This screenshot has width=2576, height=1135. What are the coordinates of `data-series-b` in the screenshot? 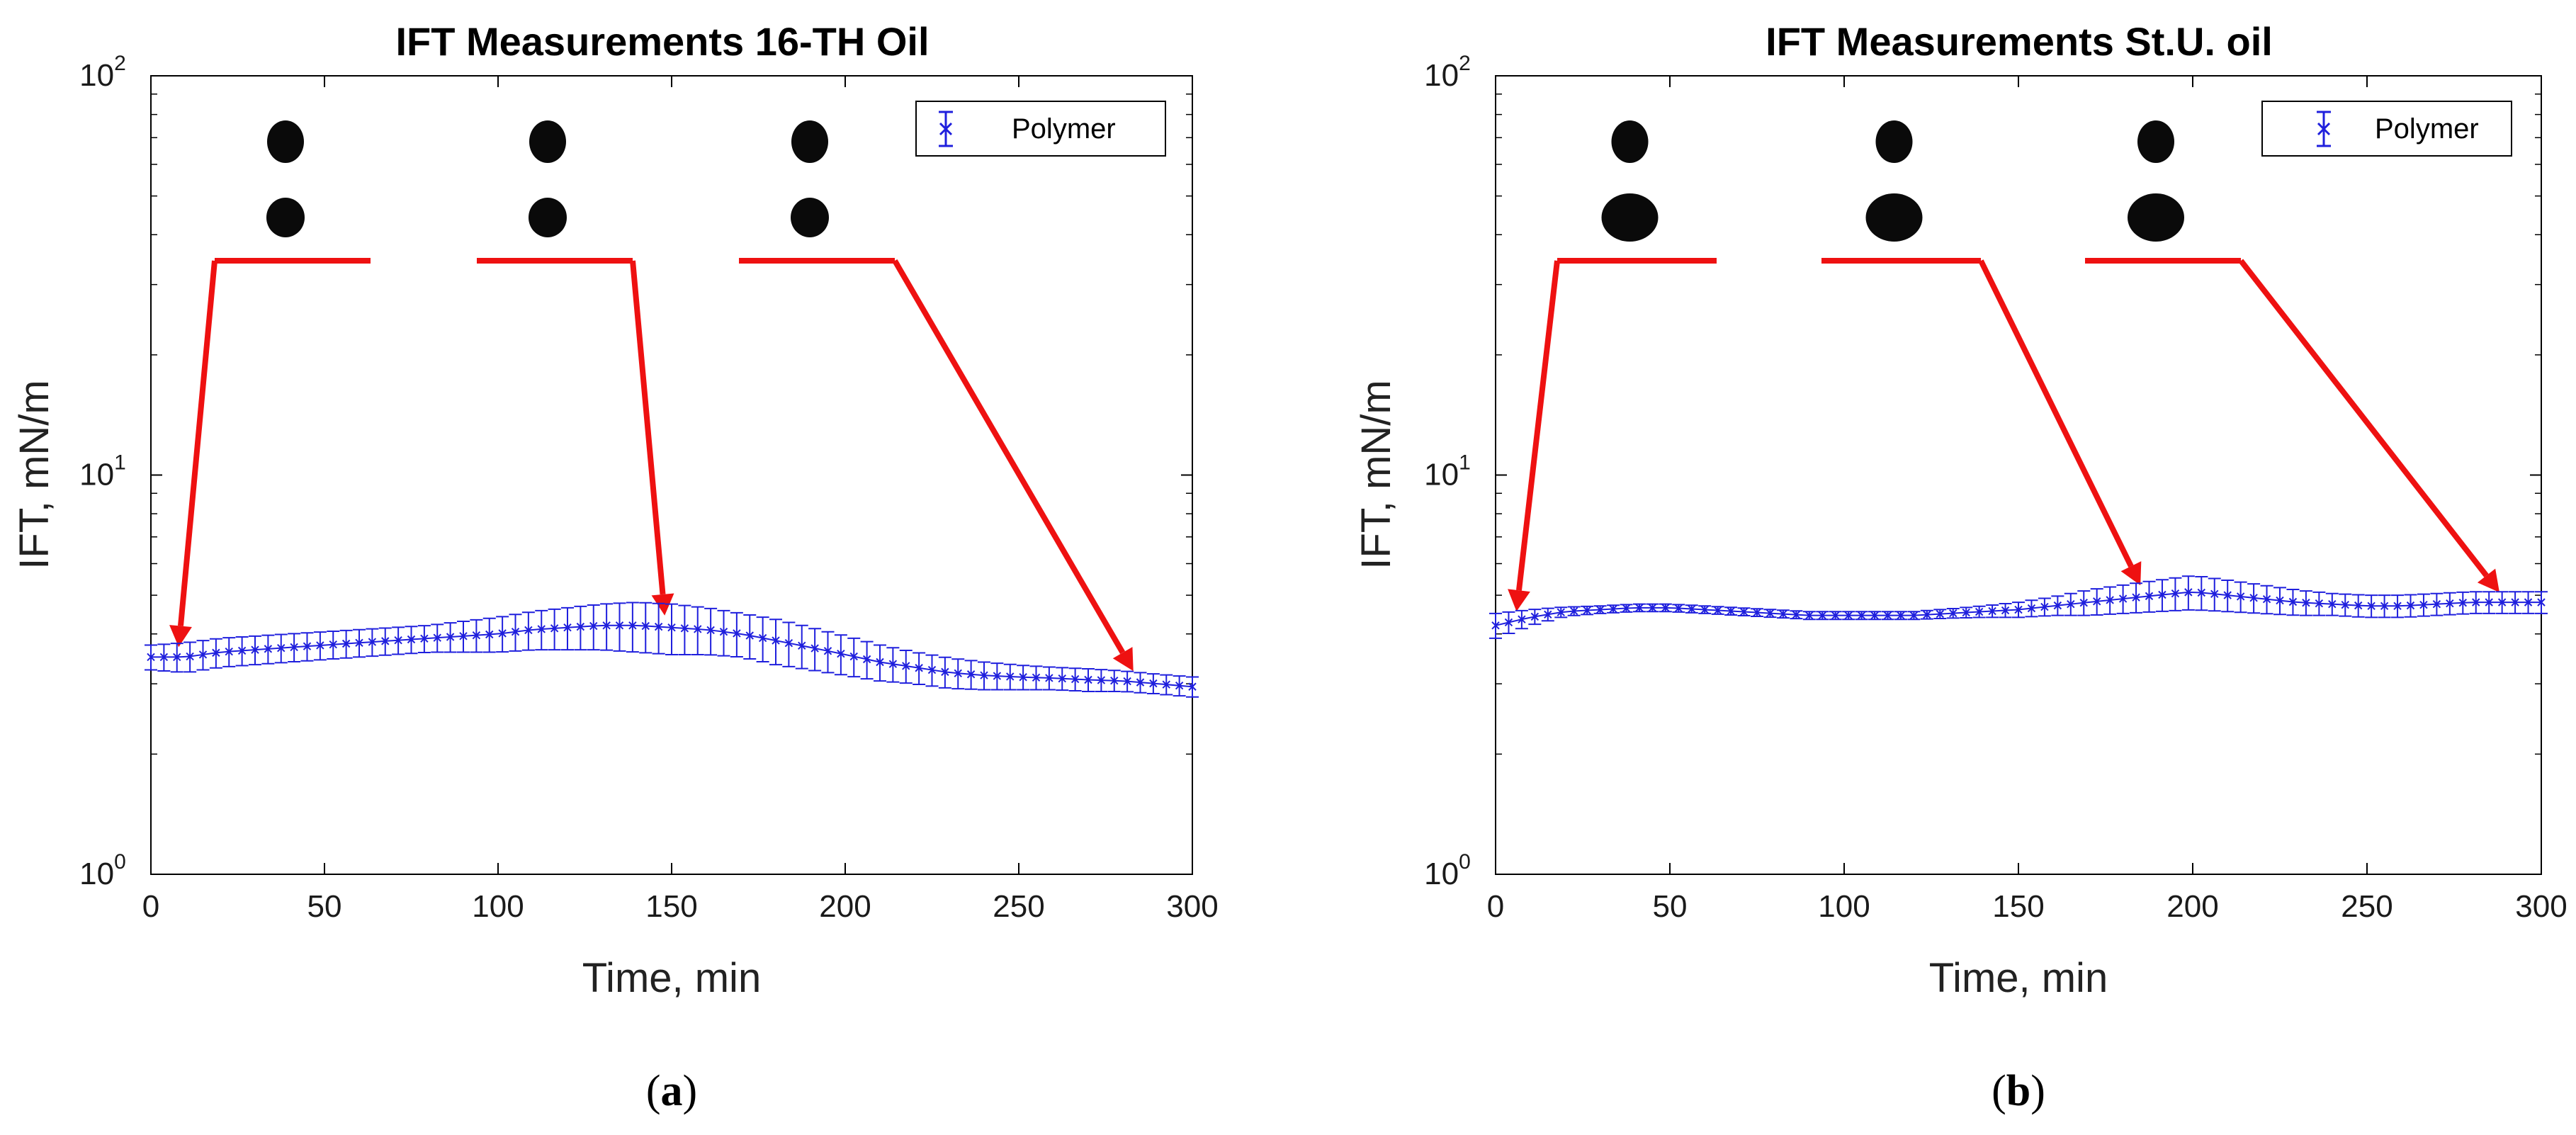 It's located at (2018, 607).